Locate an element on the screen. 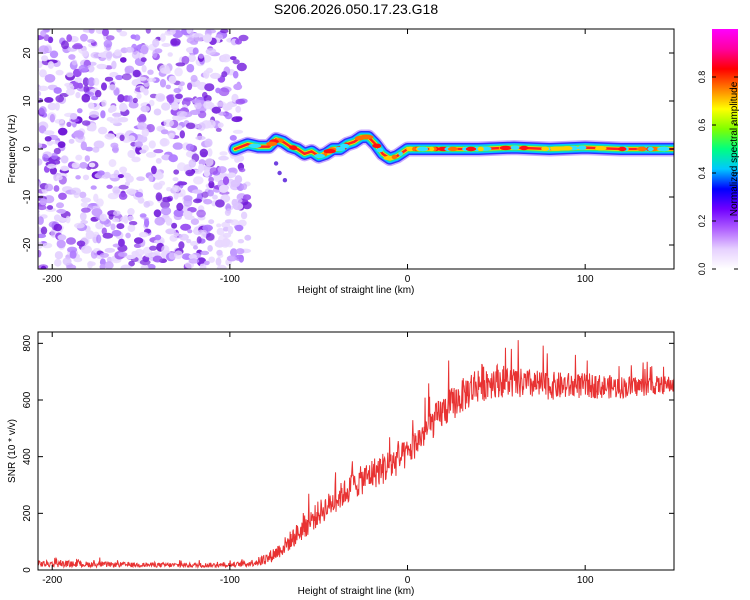 The image size is (750, 600). colorbar-gradient is located at coordinates (725, 149).